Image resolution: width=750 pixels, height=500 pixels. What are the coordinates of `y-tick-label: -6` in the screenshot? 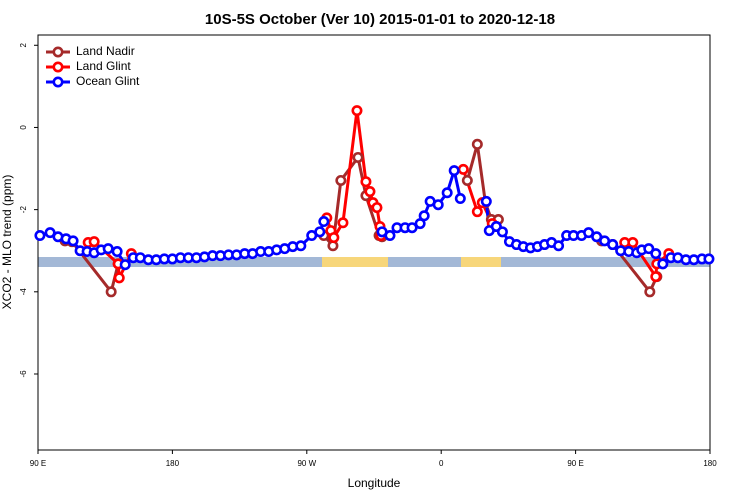 It's located at (23, 374).